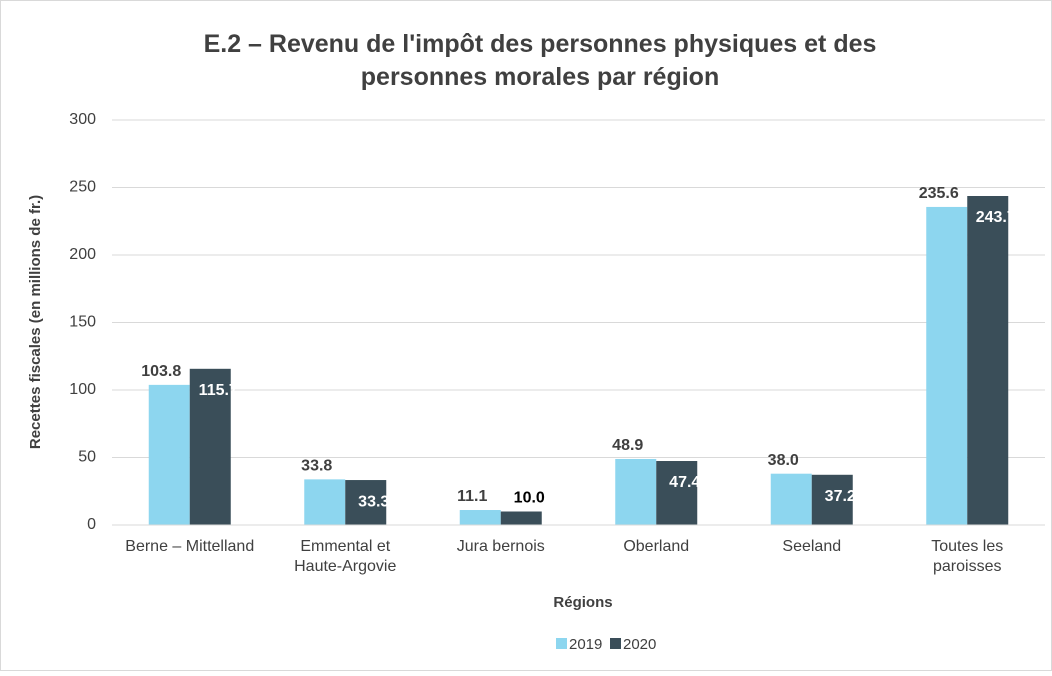  Describe the element at coordinates (316, 466) in the screenshot. I see `data-label: 33.8` at that location.